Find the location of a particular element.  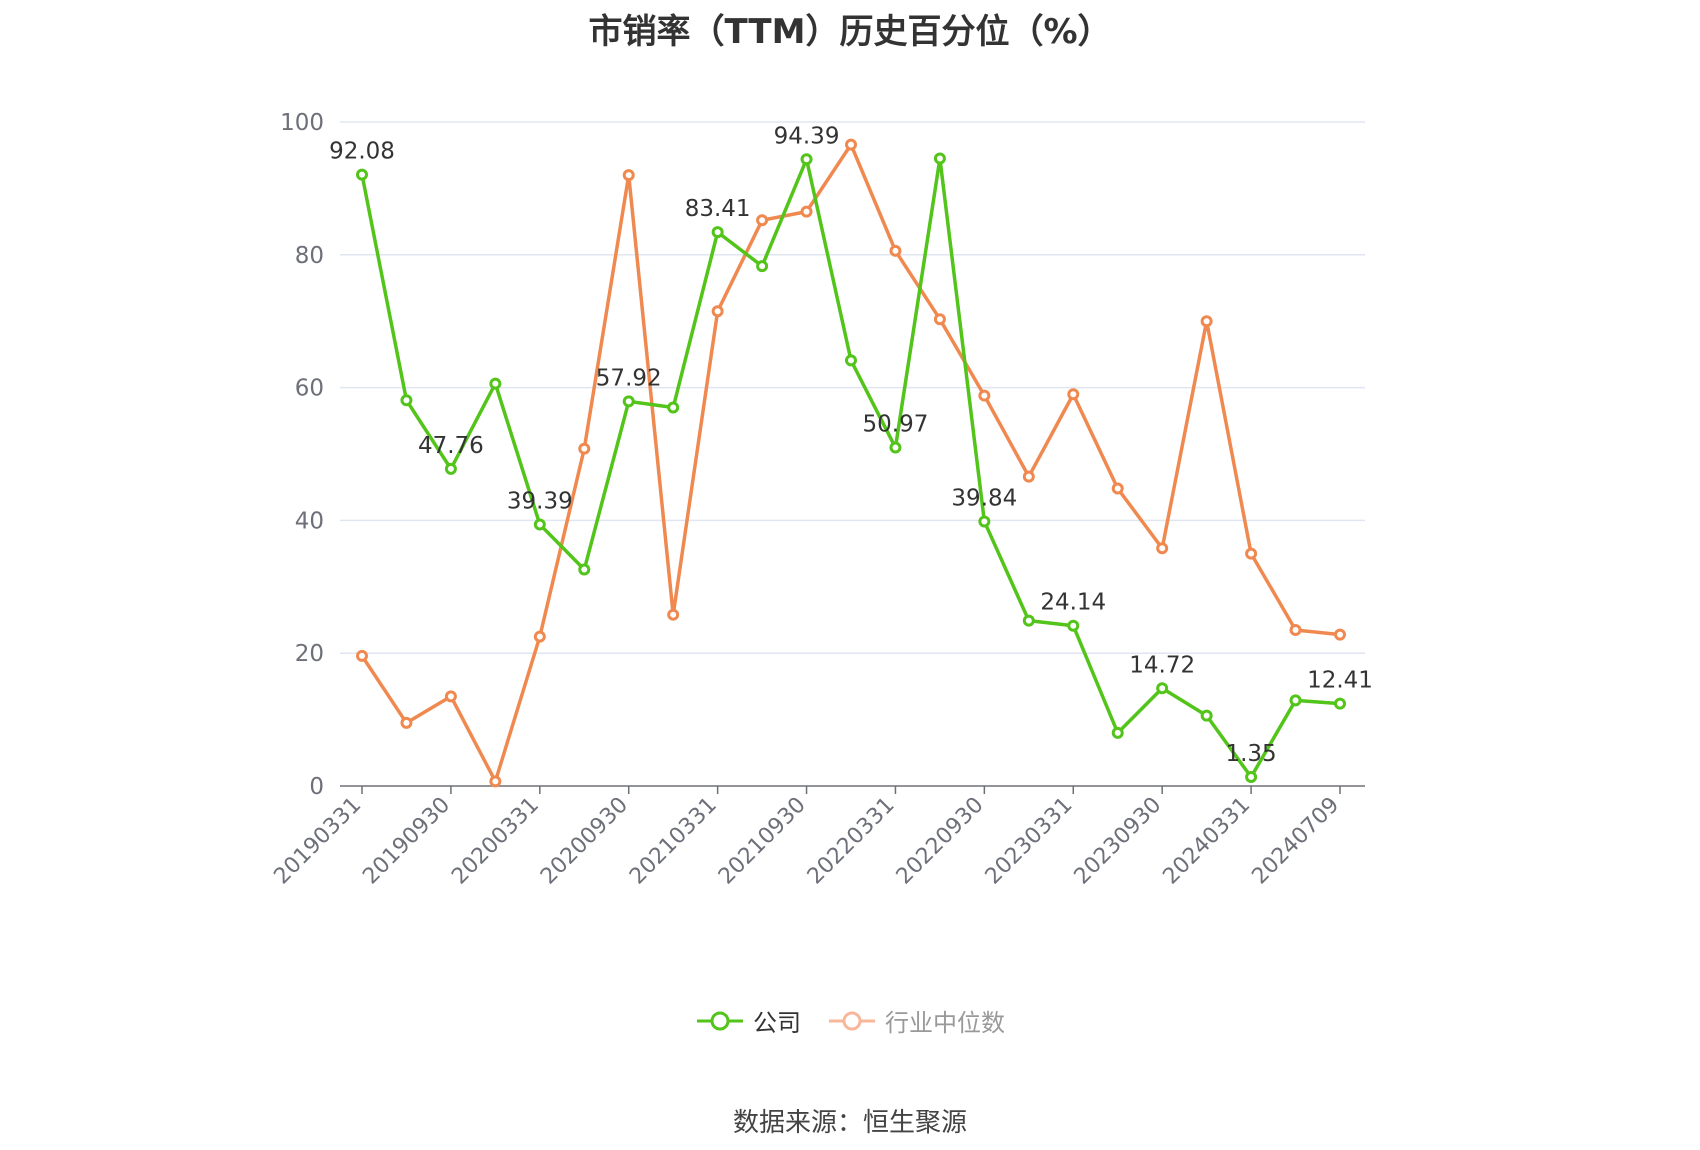

x-tick-label: 20190930 is located at coordinates (406, 841).